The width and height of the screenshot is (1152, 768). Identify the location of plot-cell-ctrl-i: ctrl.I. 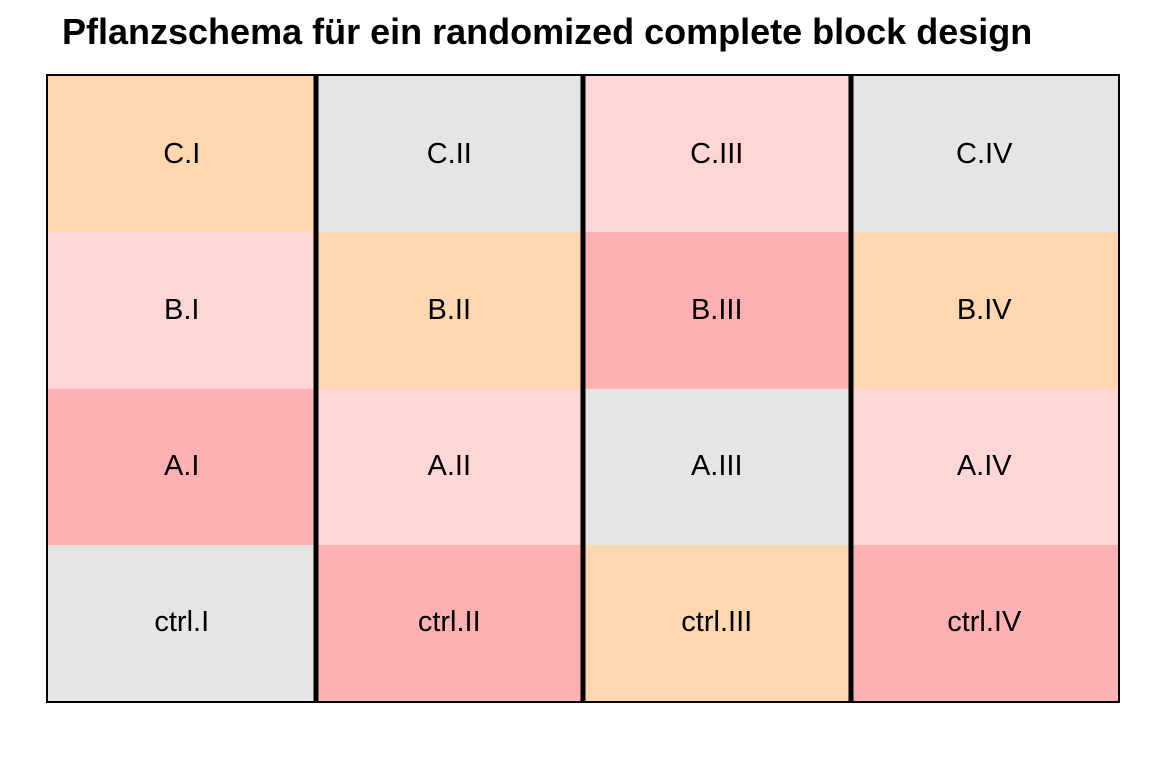
(182, 622).